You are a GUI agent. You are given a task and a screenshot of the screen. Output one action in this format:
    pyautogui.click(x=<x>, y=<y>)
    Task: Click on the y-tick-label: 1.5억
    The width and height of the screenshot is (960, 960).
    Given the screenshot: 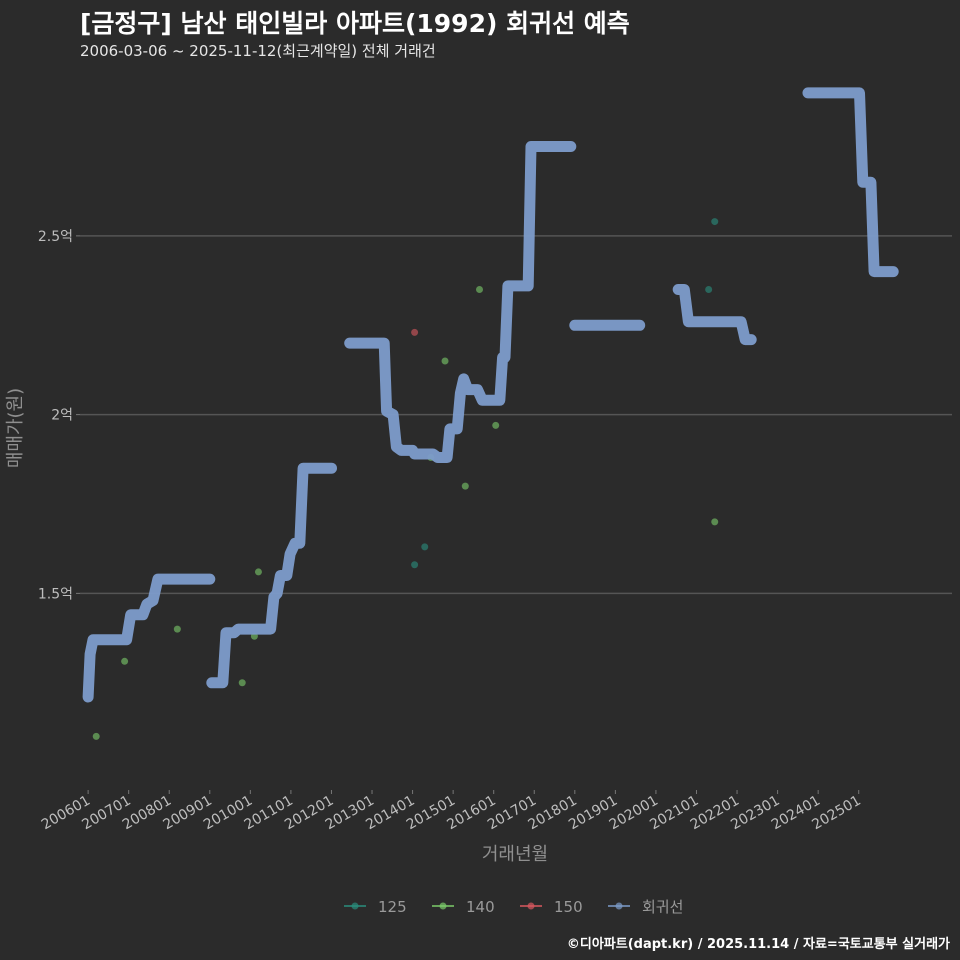 What is the action you would take?
    pyautogui.click(x=55, y=594)
    